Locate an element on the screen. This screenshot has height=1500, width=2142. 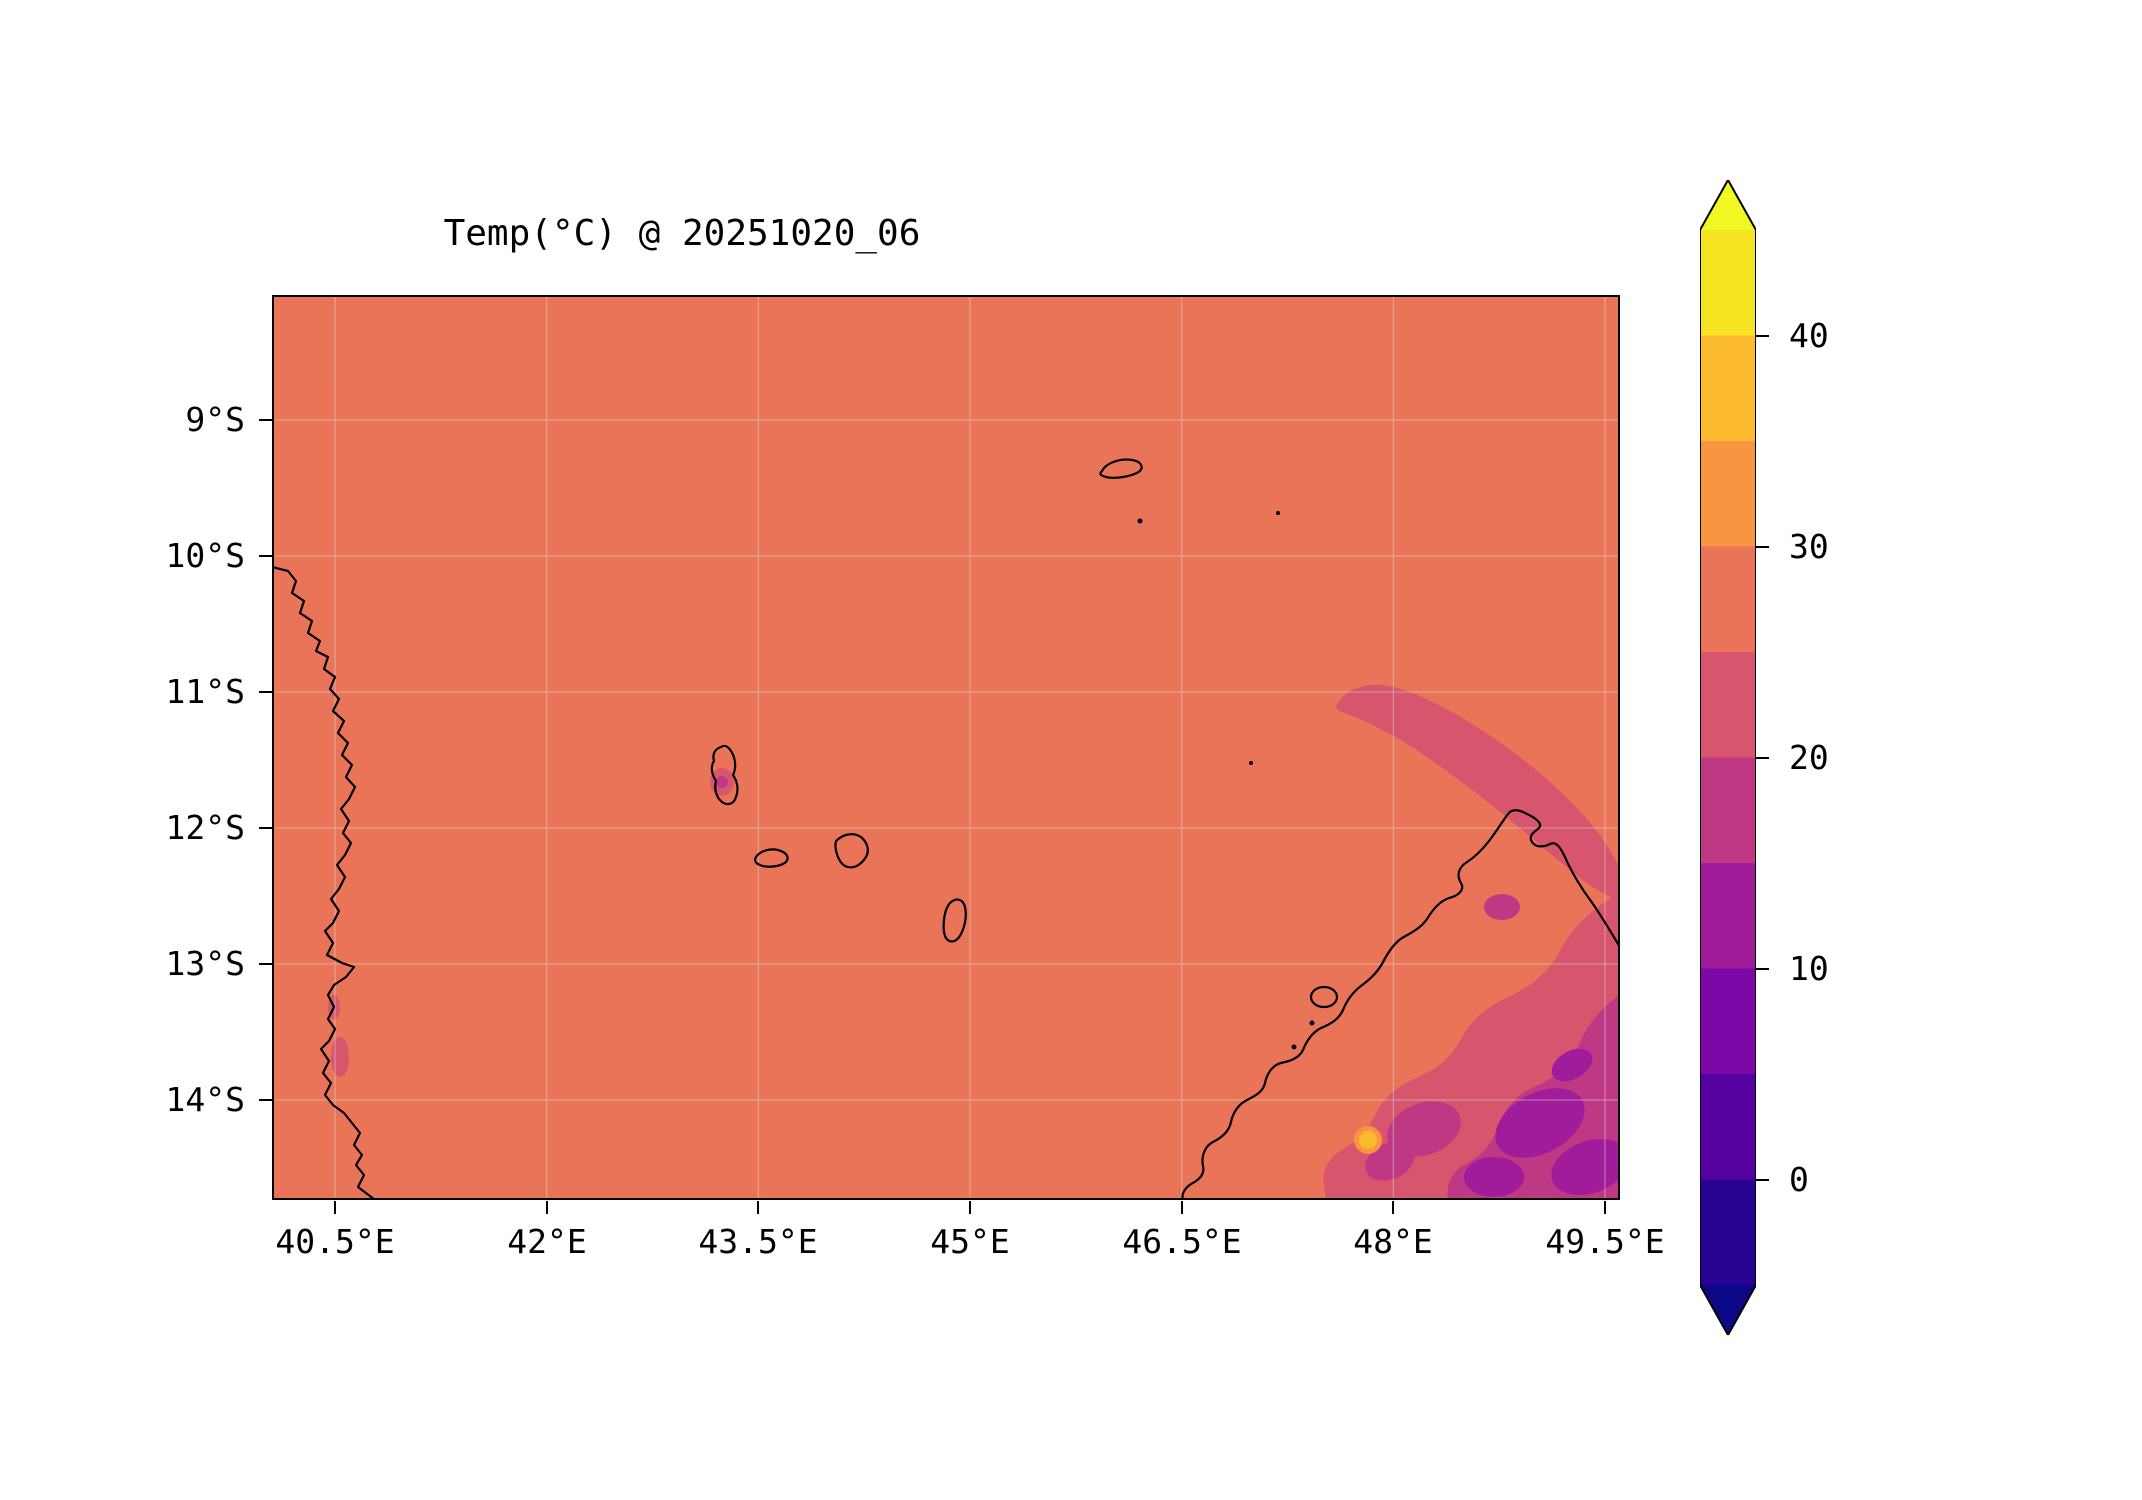
coastline-grande-comore is located at coordinates (724, 775).